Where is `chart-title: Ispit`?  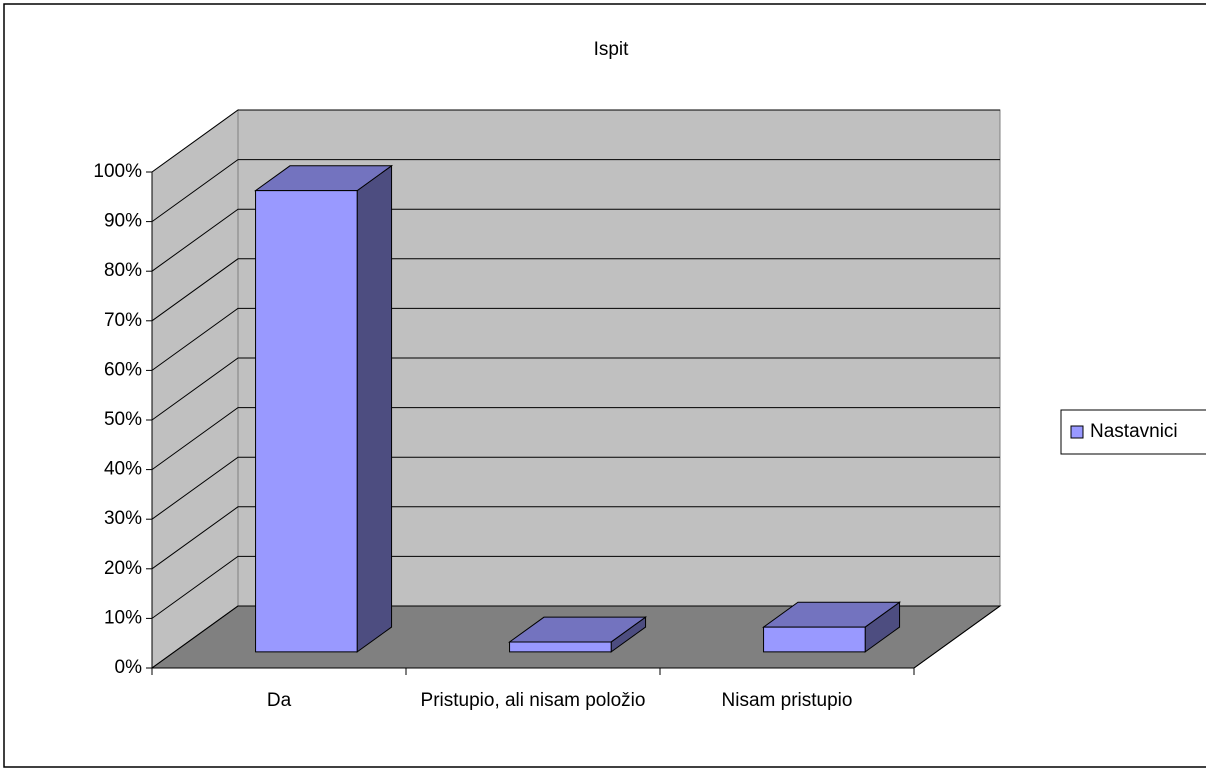 chart-title: Ispit is located at coordinates (612, 49).